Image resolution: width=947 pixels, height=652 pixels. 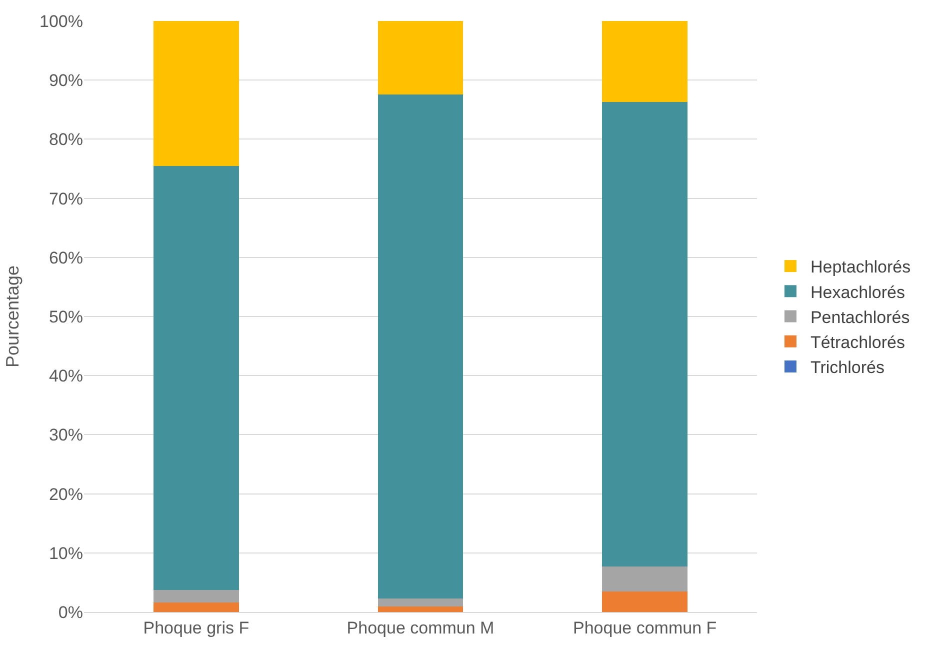 What do you see at coordinates (857, 342) in the screenshot?
I see `legend-label: Tétrachlorés` at bounding box center [857, 342].